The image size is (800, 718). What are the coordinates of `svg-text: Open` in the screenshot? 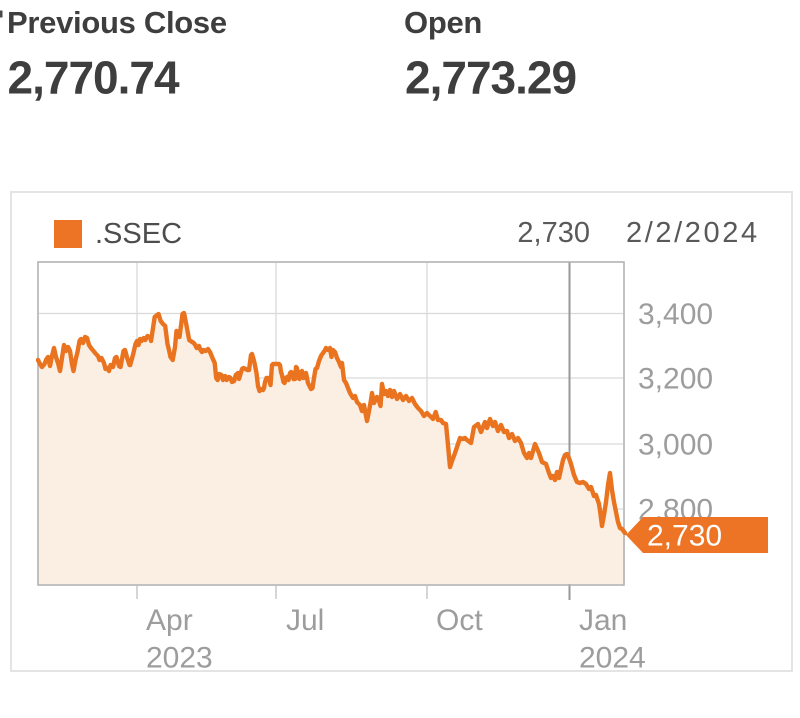 It's located at (443, 22).